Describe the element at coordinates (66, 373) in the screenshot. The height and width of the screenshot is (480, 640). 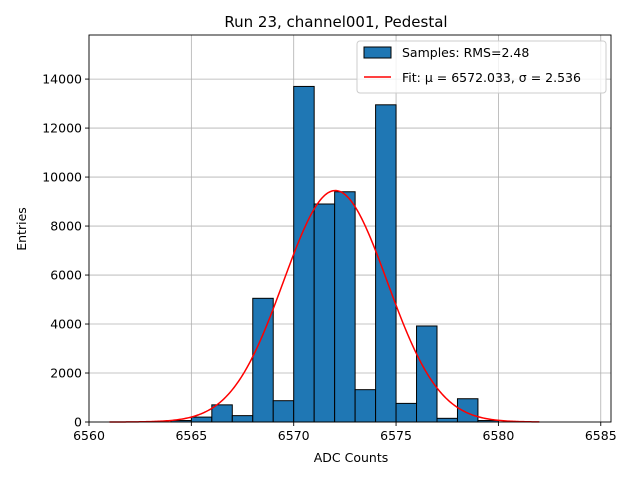
I see `y-tick-label: 2000` at that location.